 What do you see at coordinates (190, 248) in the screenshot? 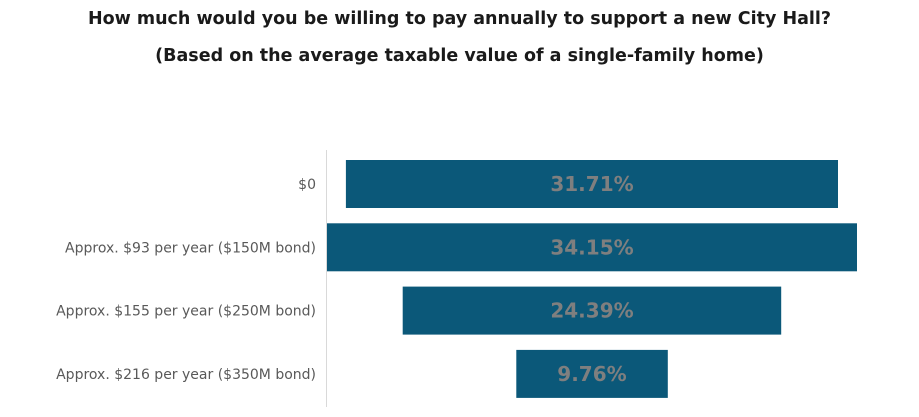
I see `category-label-1: Approx. $93 per year ($150M bond)` at bounding box center [190, 248].